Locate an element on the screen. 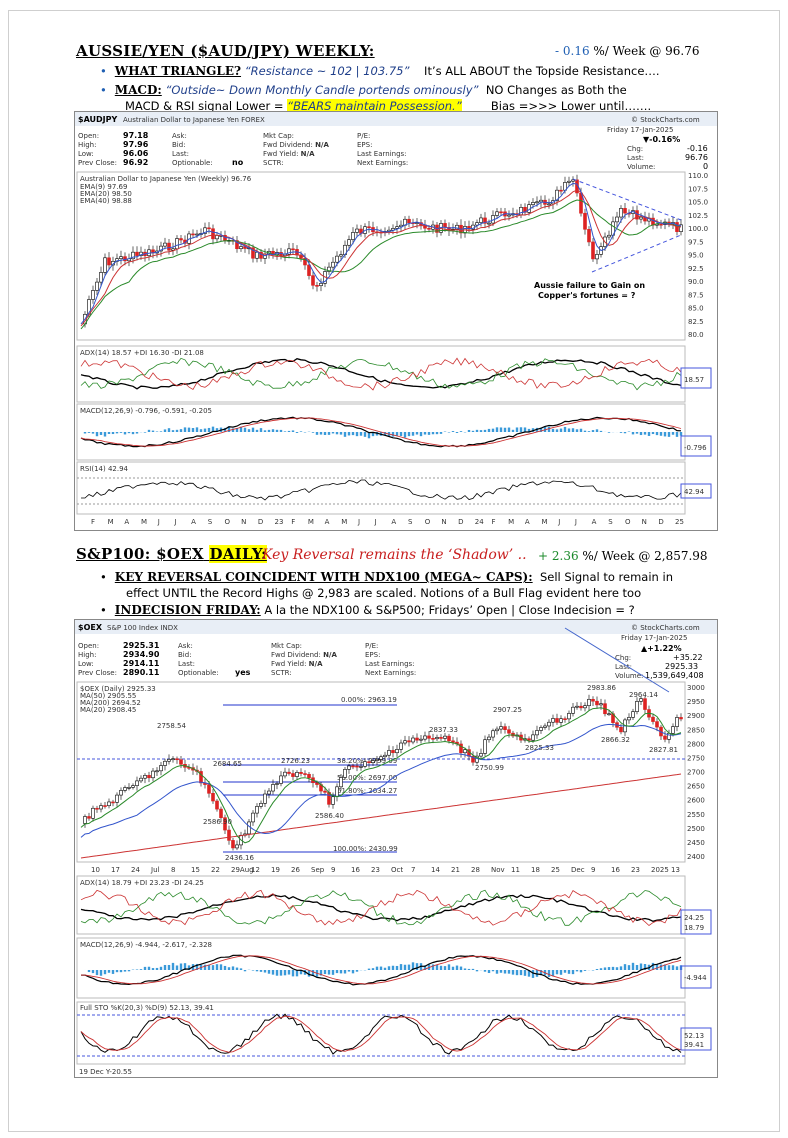 This screenshot has width=788, height=1138. x-axis-label: A is located at coordinates (126, 522).